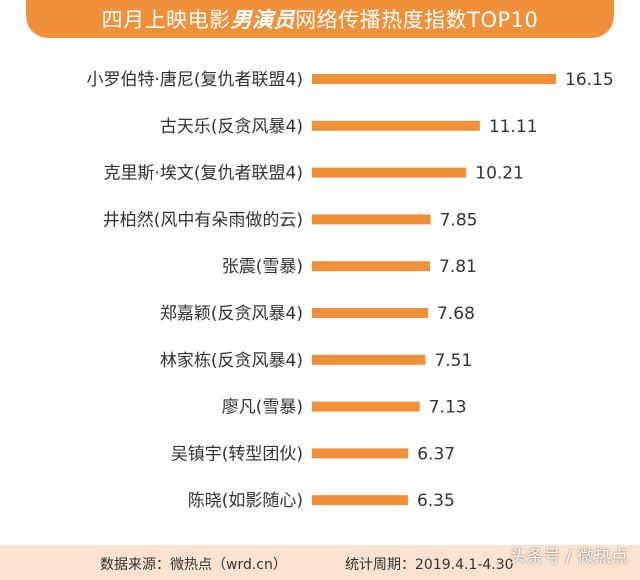 Image resolution: width=640 pixels, height=580 pixels. What do you see at coordinates (166, 20) in the screenshot?
I see `chart-title-prefix: 四月上映电影` at bounding box center [166, 20].